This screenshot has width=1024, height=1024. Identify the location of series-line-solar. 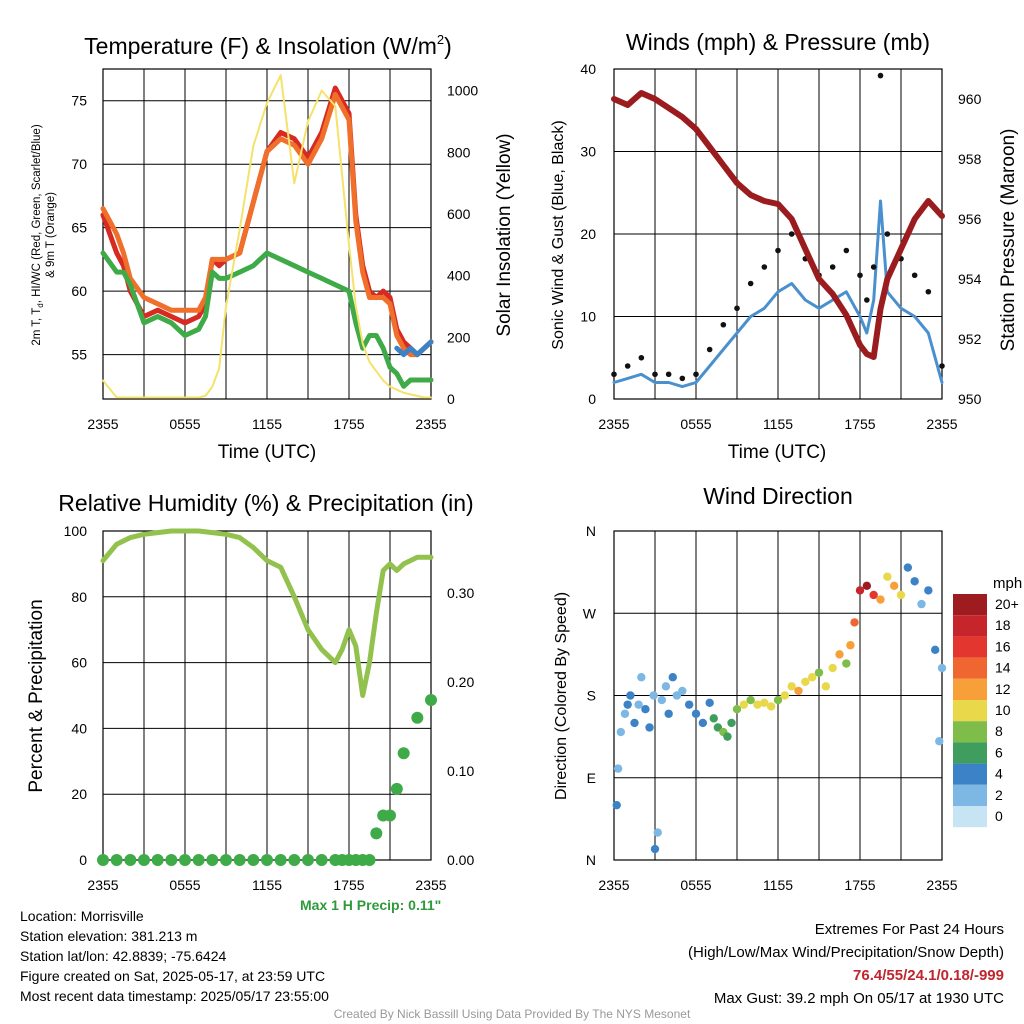
(267, 236).